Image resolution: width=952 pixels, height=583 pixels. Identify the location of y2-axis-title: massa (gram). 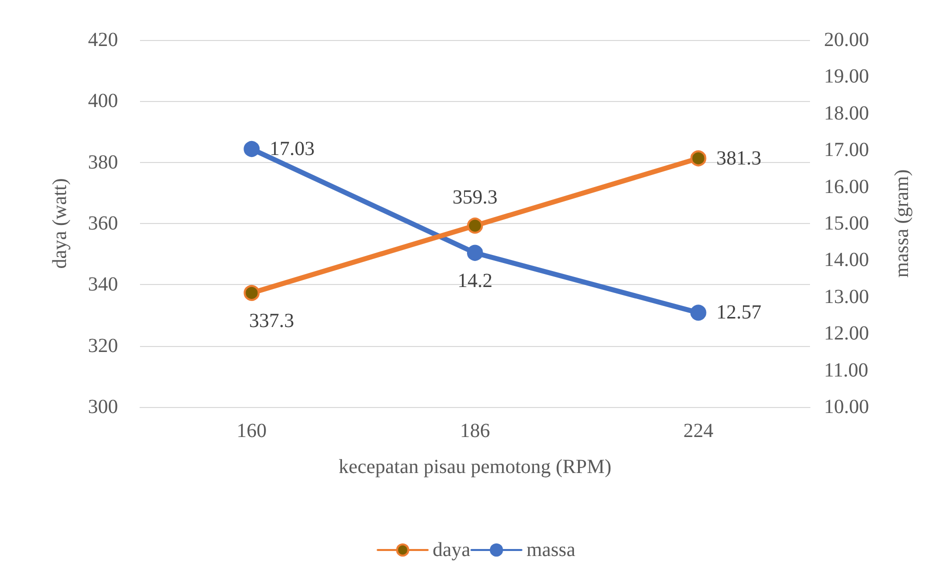
(902, 223).